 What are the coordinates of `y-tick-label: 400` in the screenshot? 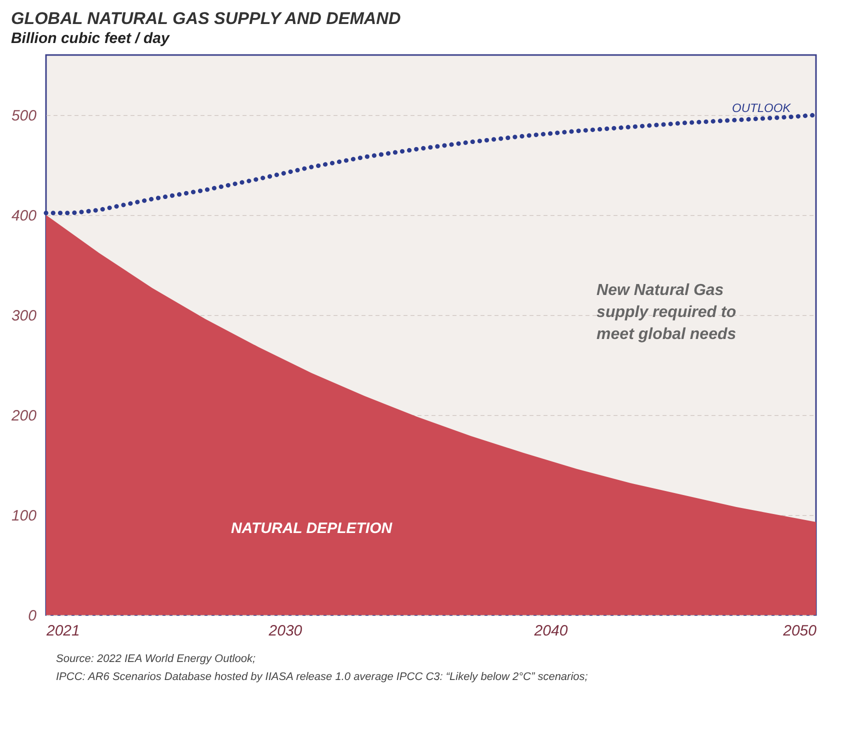 It's located at (24, 216).